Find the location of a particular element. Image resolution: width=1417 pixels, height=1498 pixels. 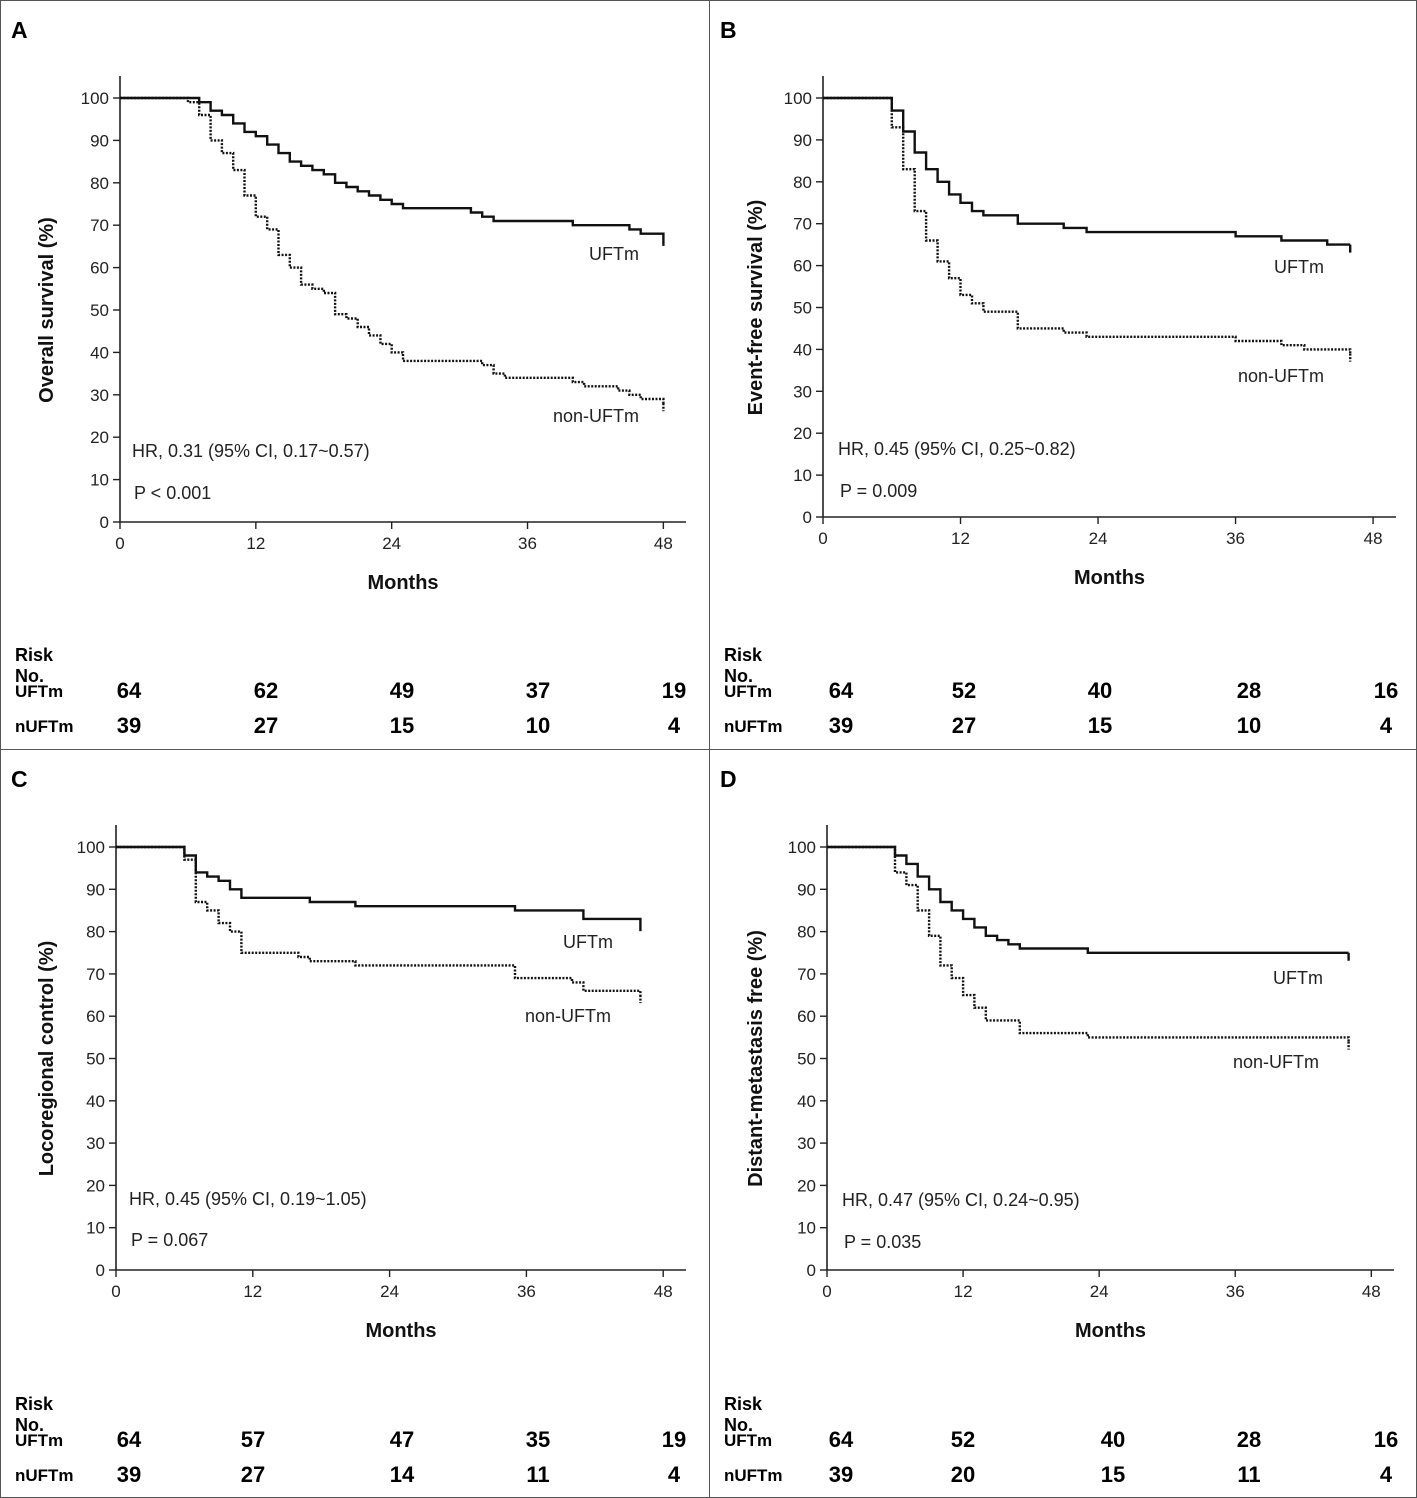

p-value-text: P < 0.001 is located at coordinates (172, 493).